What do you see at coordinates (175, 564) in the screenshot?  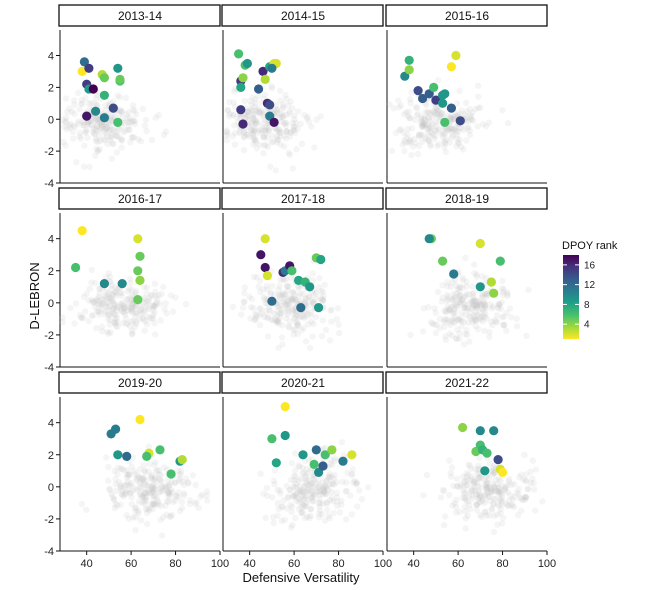 I see `x-tick-label: 80` at bounding box center [175, 564].